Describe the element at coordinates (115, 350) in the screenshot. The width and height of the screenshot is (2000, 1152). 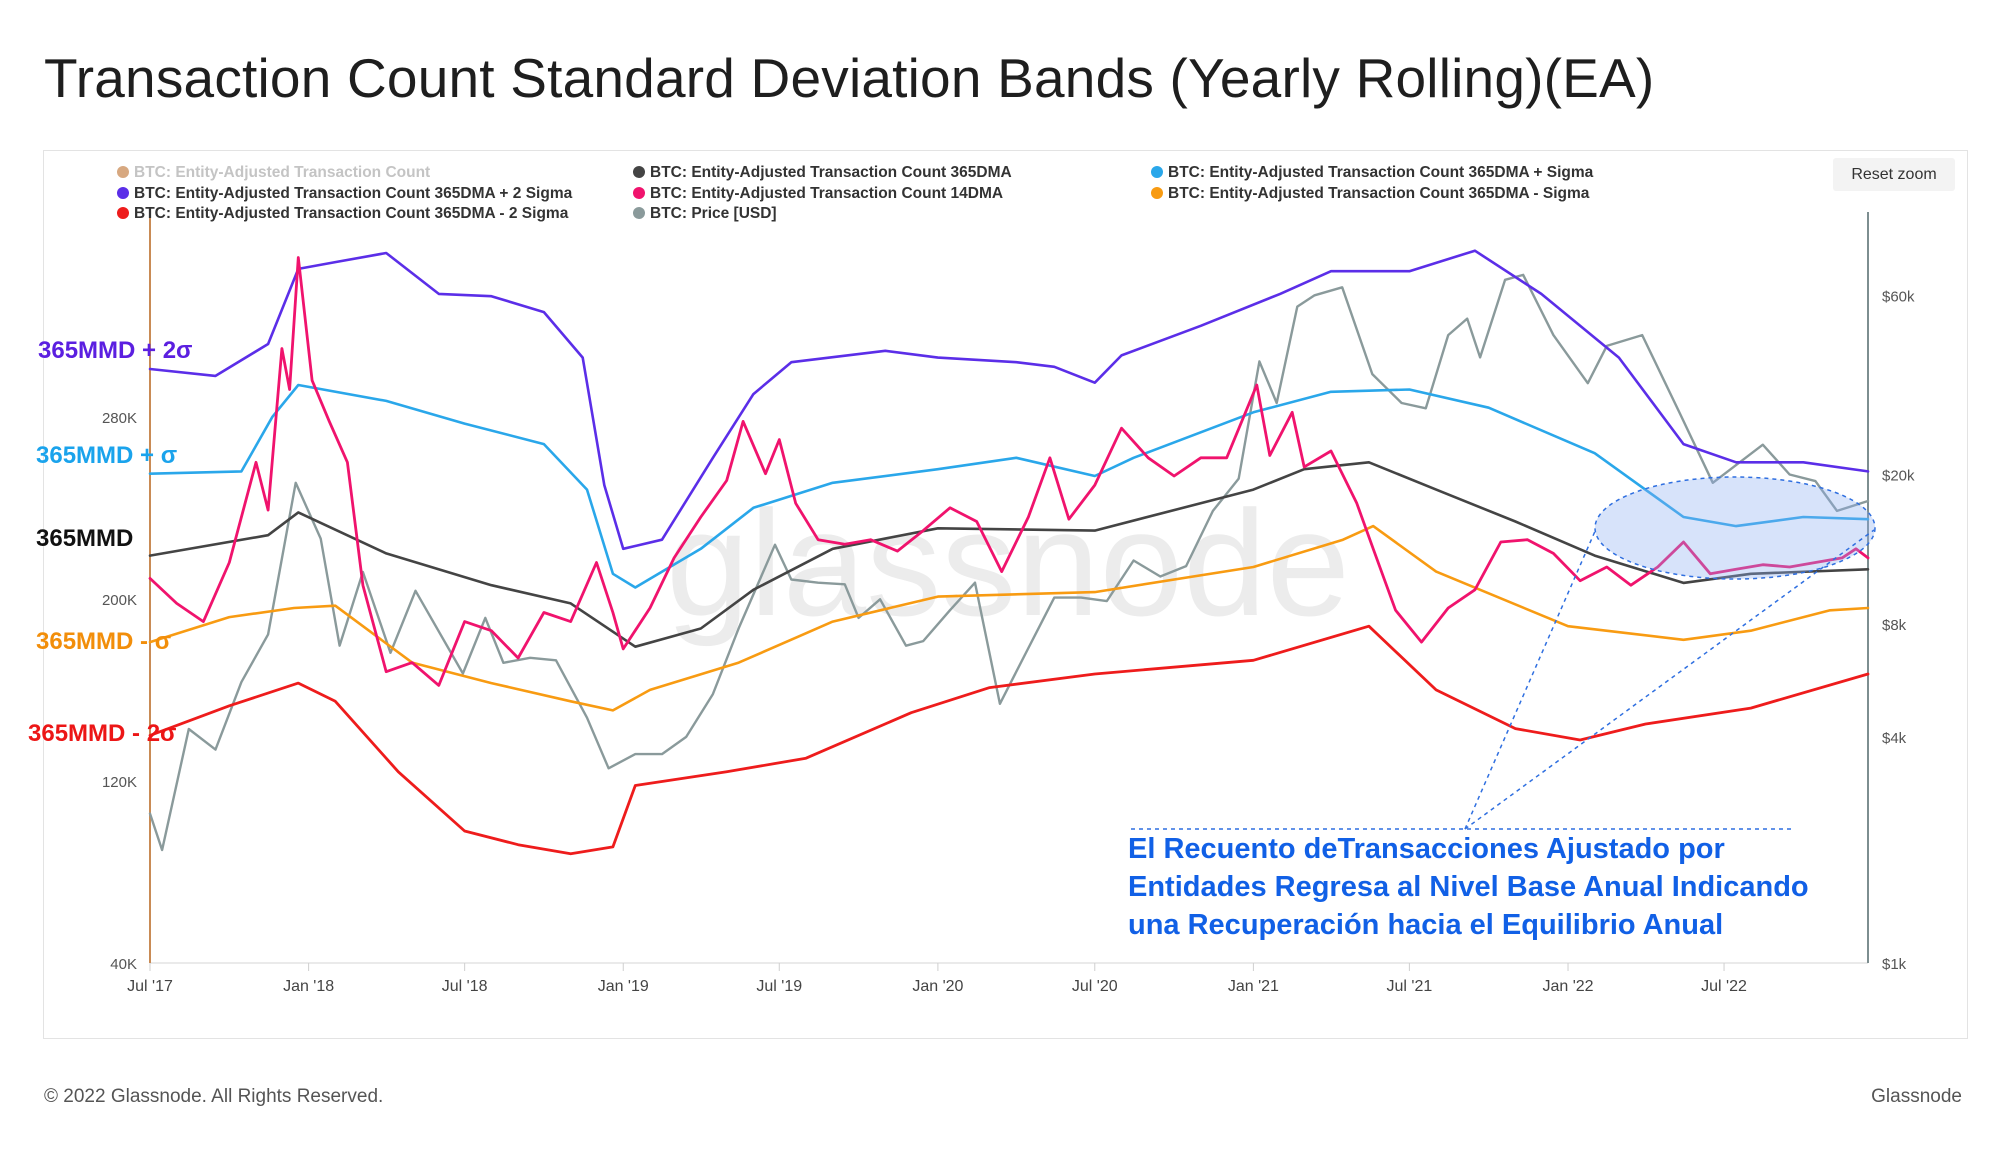
I see `band-label-plus-2sigma: 365MMD + 2σ` at that location.